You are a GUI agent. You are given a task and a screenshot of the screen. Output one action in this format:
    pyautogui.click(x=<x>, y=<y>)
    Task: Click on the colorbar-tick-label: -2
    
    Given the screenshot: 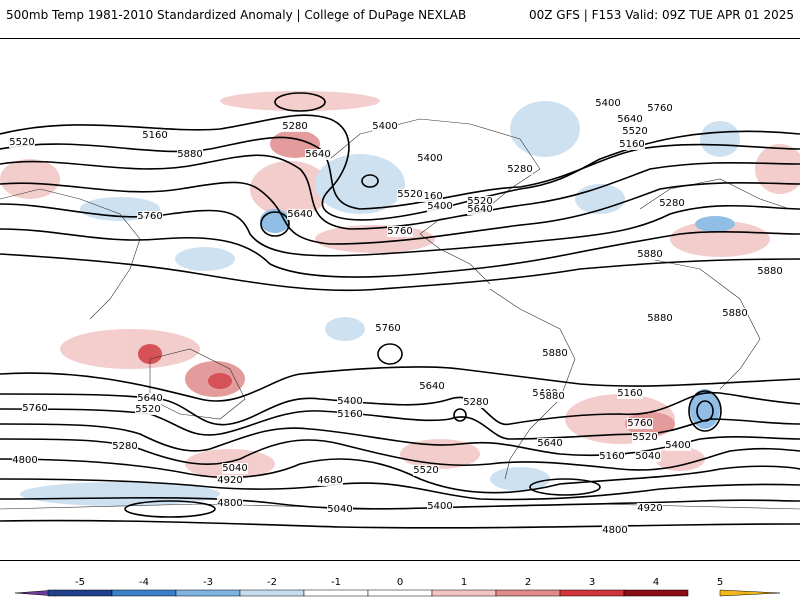 What is the action you would take?
    pyautogui.click(x=272, y=582)
    